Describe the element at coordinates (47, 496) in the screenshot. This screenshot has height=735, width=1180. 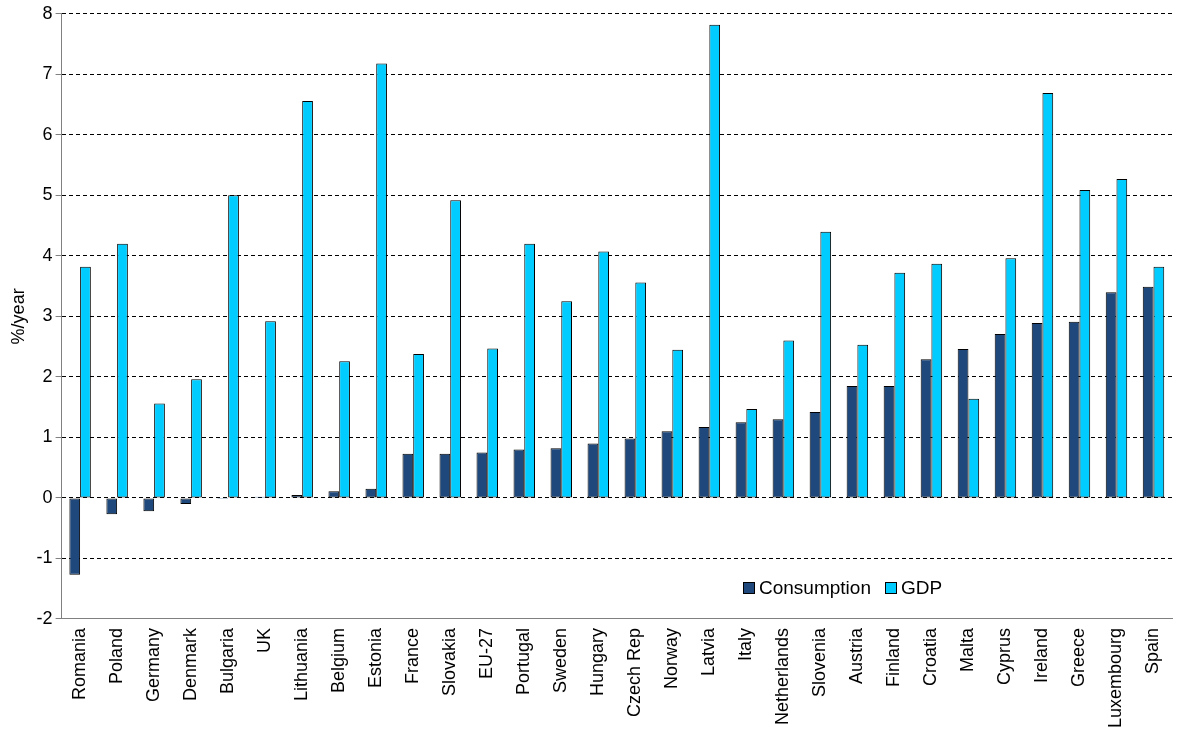
I see `y-tick-label: 0` at that location.